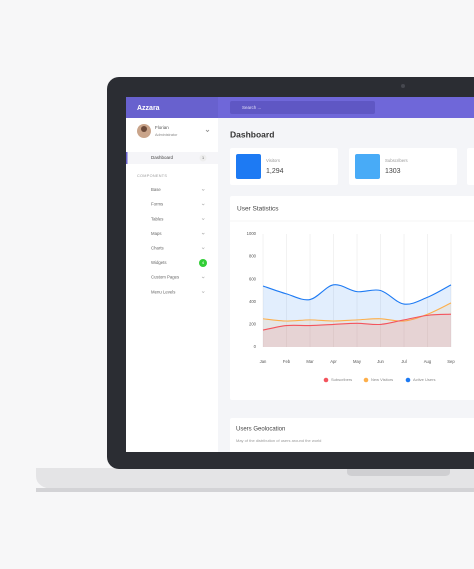 The height and width of the screenshot is (569, 474). I want to click on y-tick-label: 800, so click(253, 256).